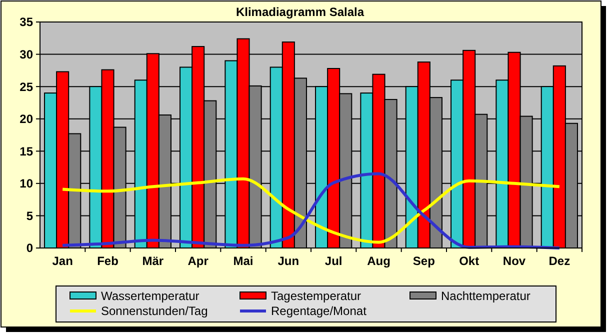 Image resolution: width=609 pixels, height=336 pixels. Describe the element at coordinates (27, 183) in the screenshot. I see `y-tick-label: 10` at that location.